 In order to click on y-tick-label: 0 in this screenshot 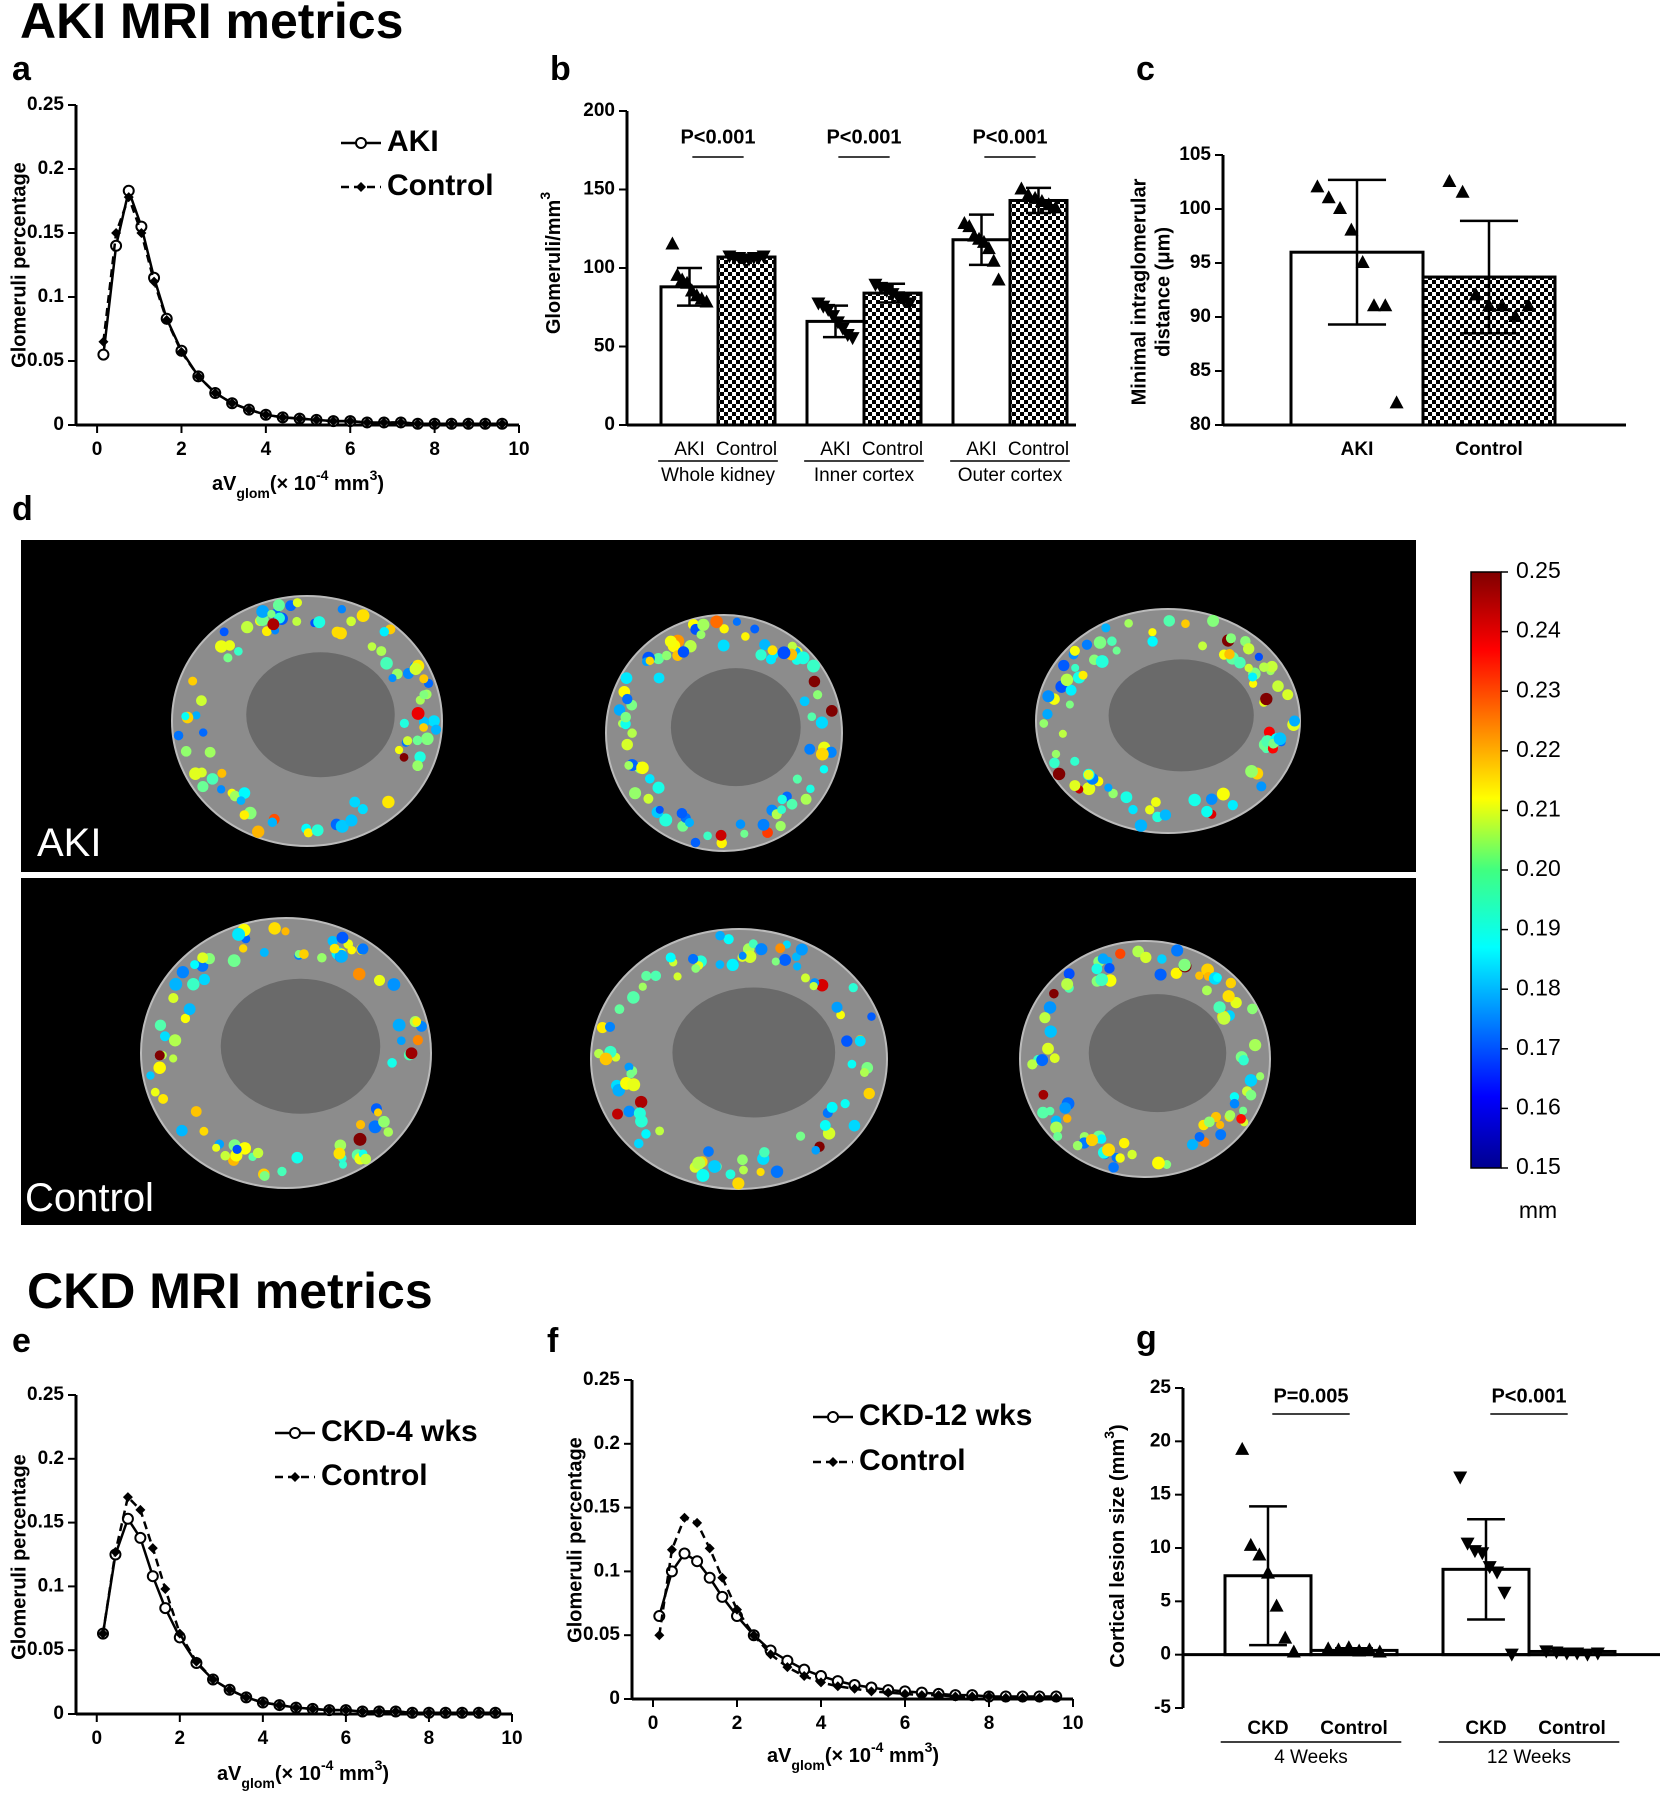, I will do `click(614, 1698)`.